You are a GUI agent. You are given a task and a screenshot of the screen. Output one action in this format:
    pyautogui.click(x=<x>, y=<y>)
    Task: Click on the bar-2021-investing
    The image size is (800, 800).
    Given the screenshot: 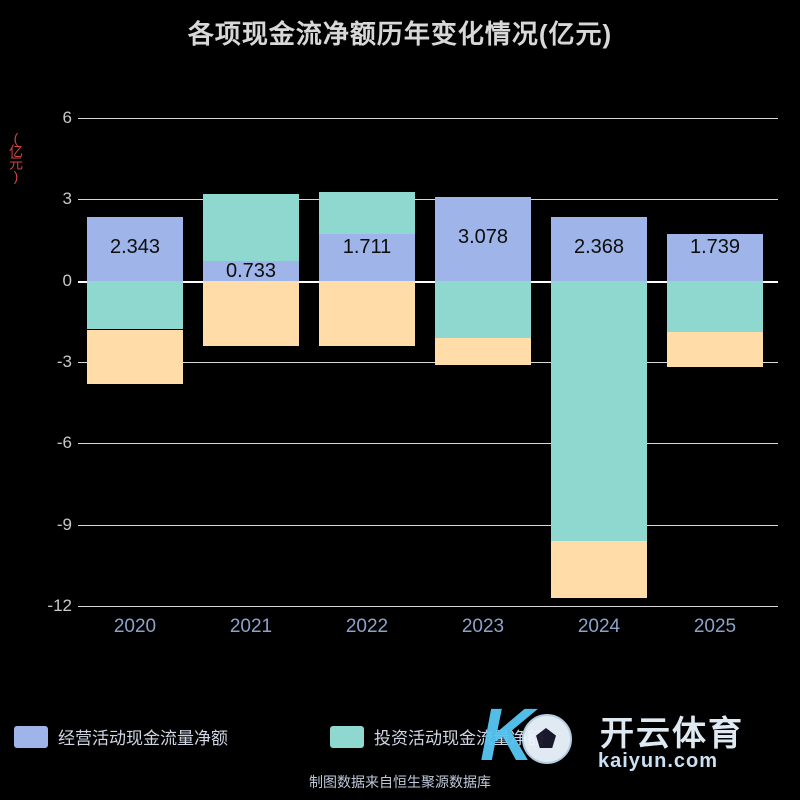 What is the action you would take?
    pyautogui.click(x=251, y=227)
    